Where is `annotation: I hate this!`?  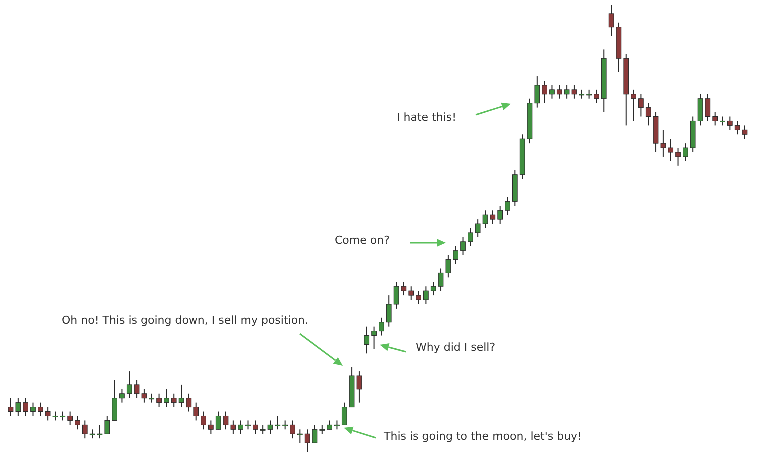 annotation: I hate this! is located at coordinates (427, 117).